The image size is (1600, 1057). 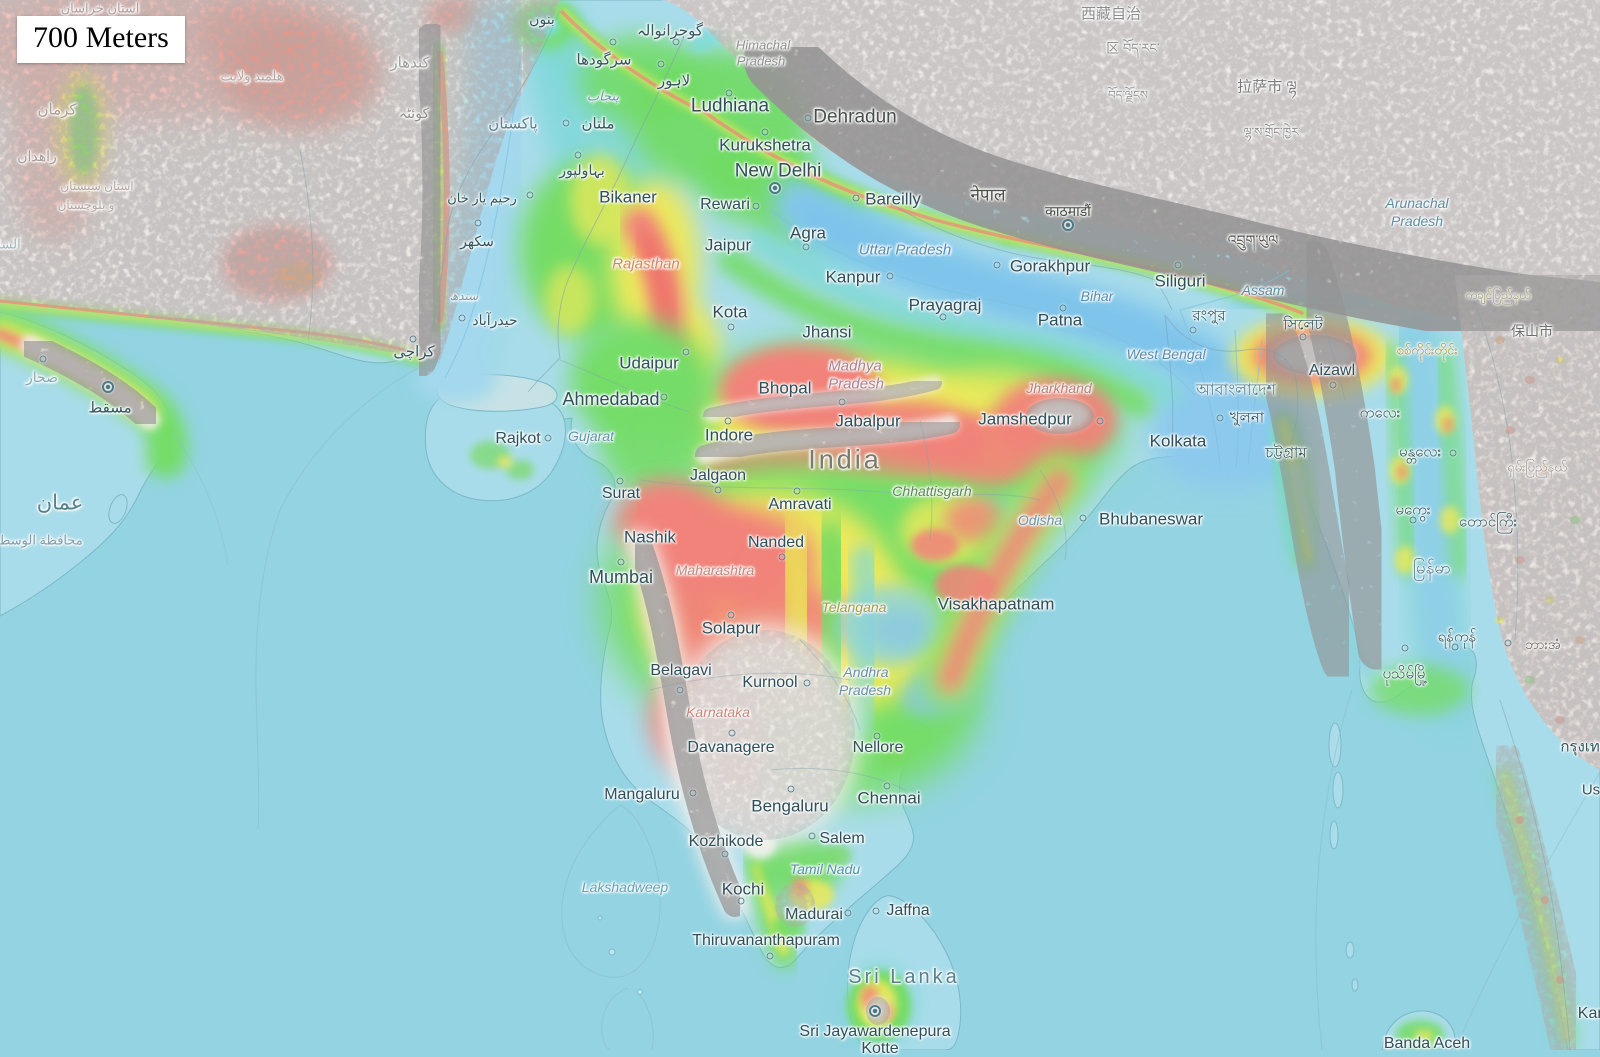 I want to click on city-label: Madurai, so click(x=814, y=914).